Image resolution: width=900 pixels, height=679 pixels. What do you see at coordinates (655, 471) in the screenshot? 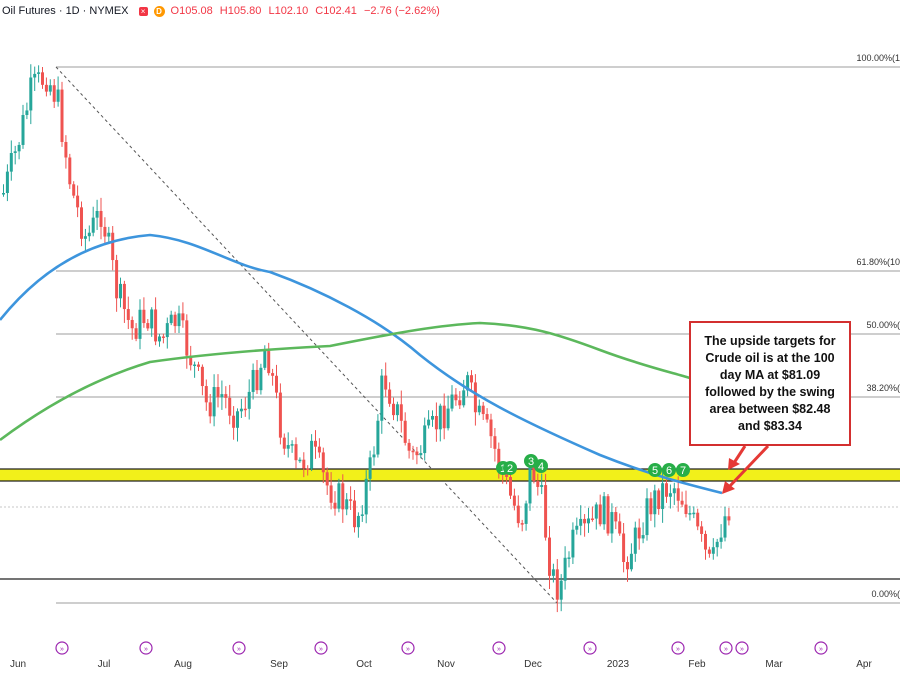
I see `marker-label: 5` at bounding box center [655, 471].